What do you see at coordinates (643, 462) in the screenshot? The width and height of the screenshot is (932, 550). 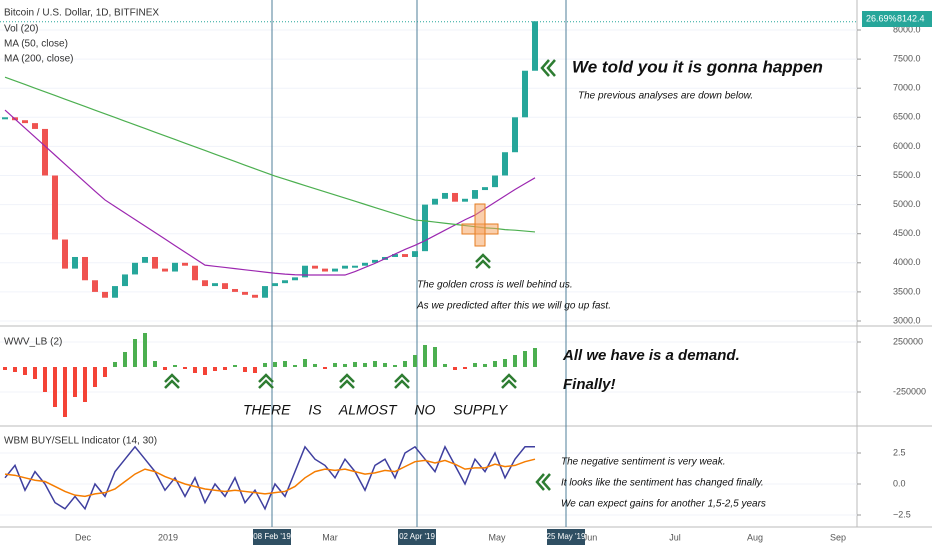 I see `annotation: The negative sentiment is very weak.` at bounding box center [643, 462].